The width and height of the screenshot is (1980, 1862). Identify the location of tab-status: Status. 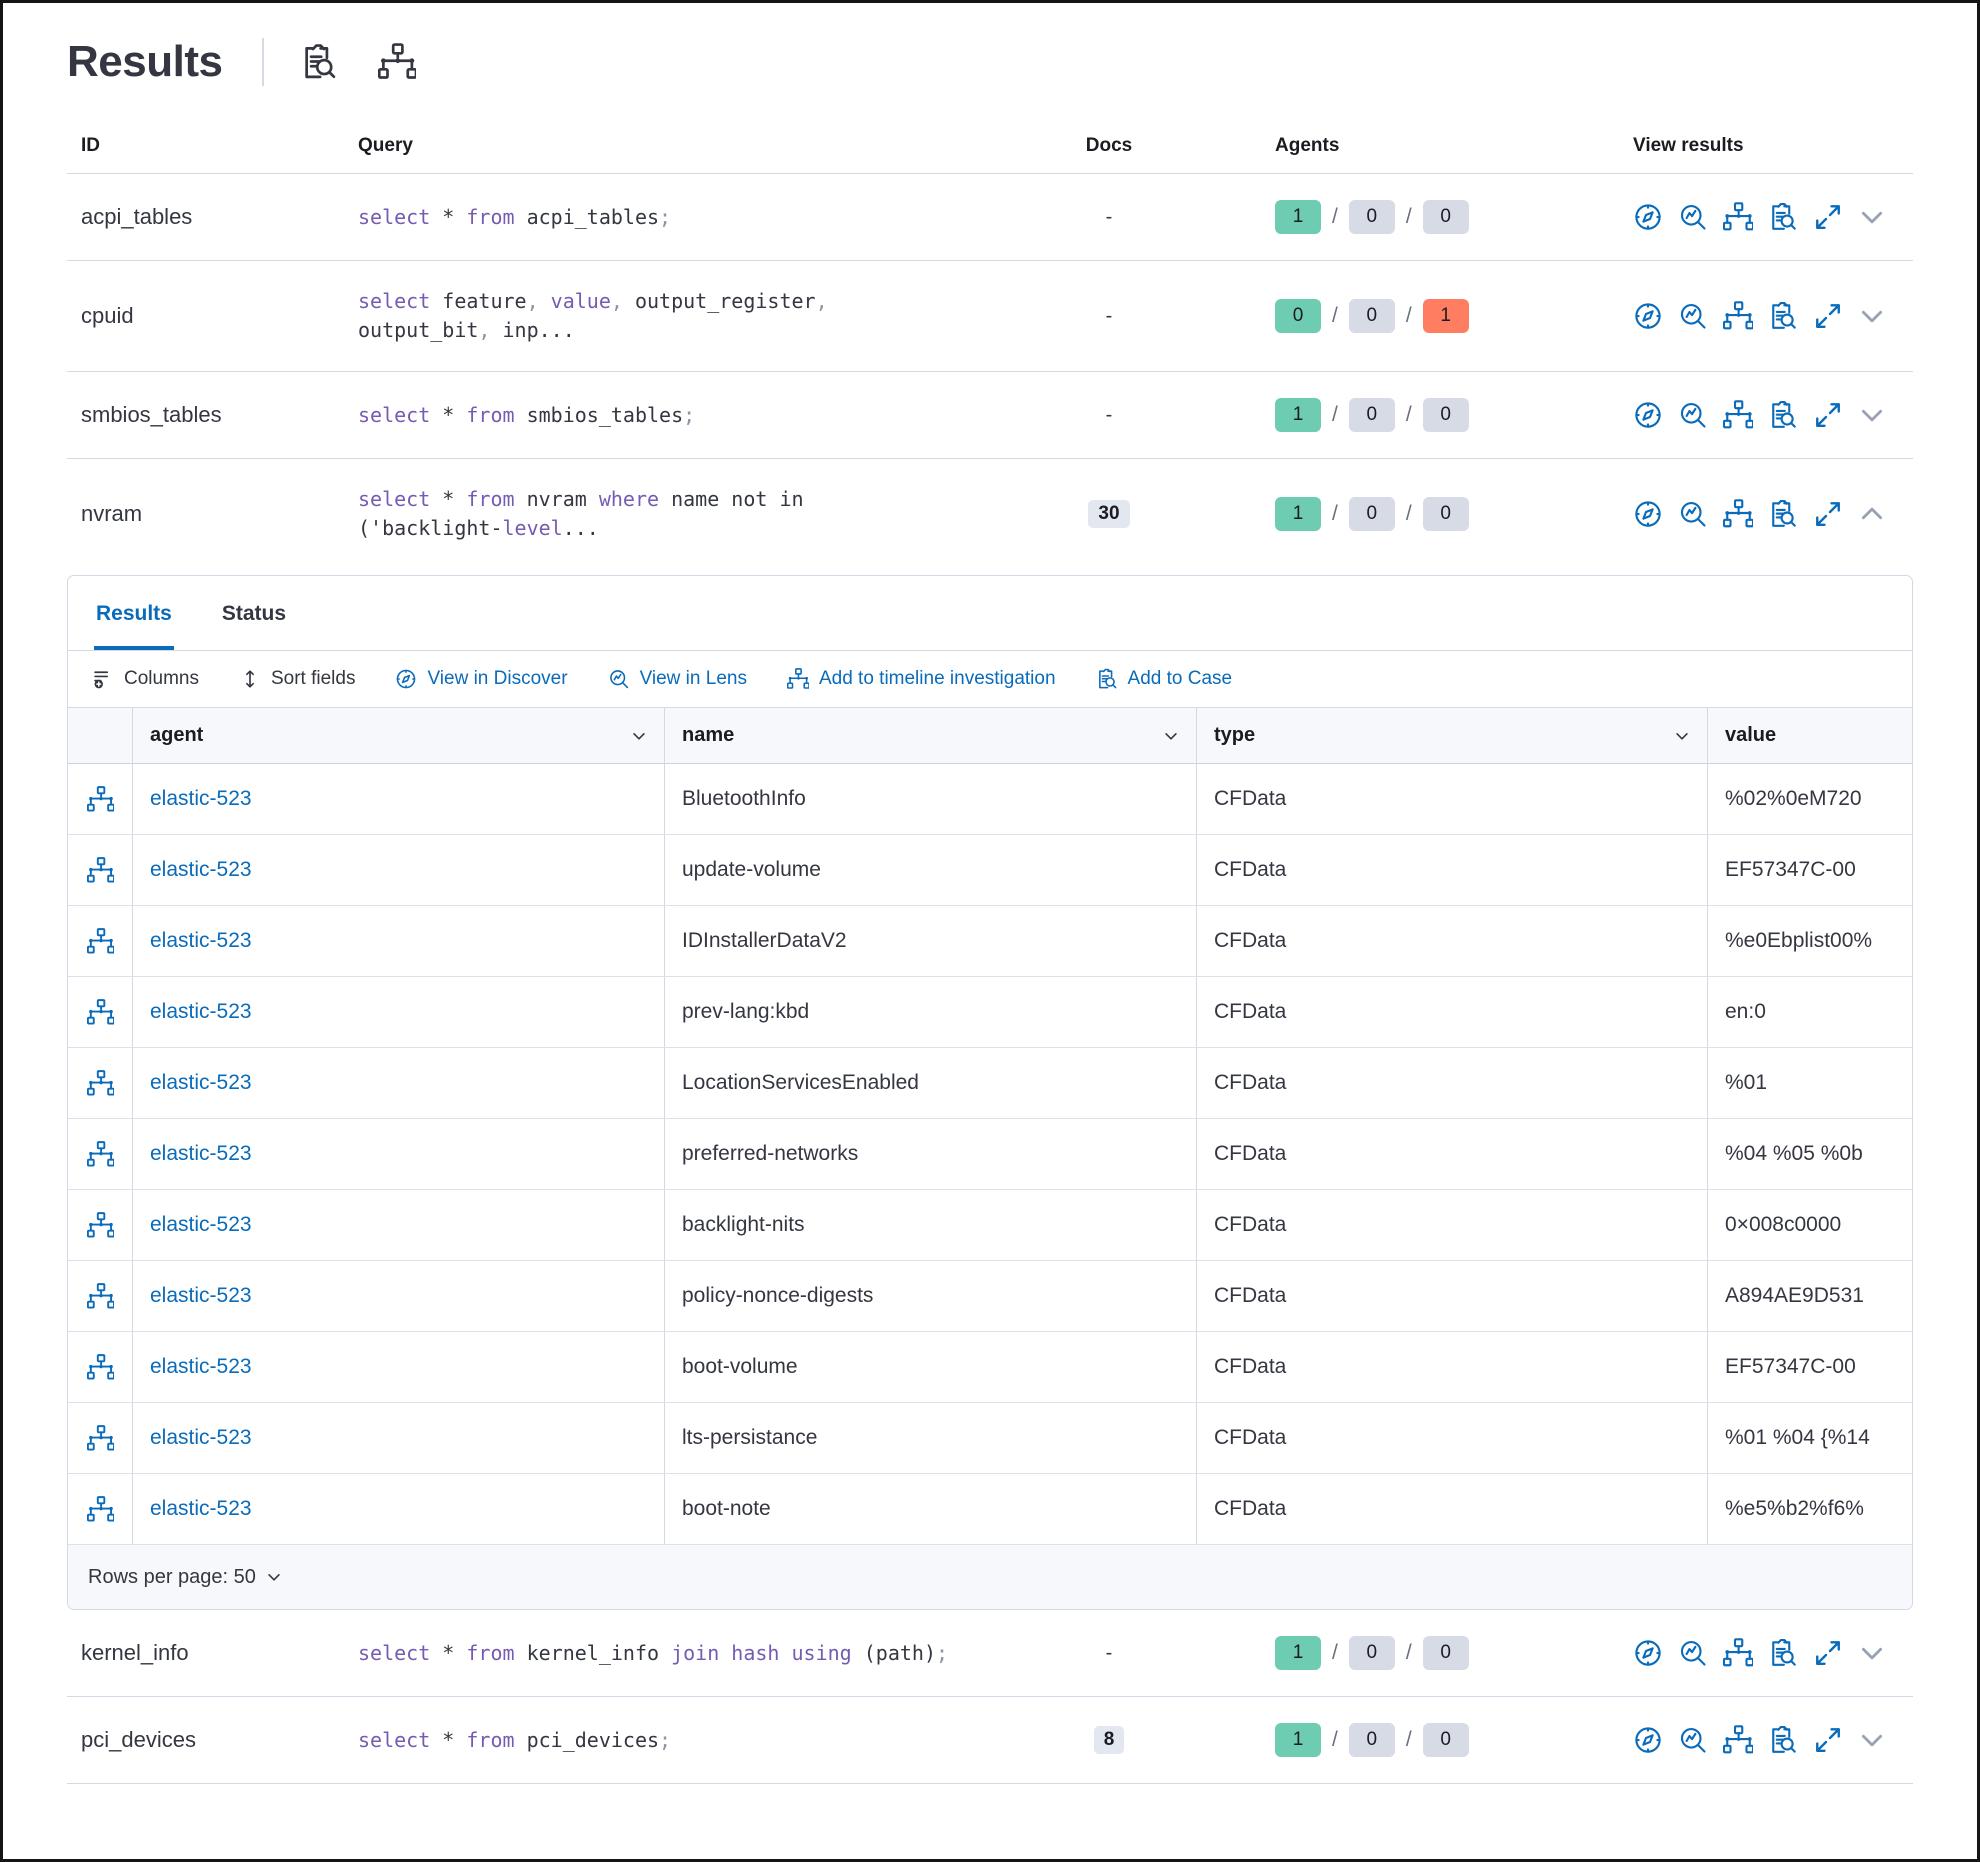
(254, 613).